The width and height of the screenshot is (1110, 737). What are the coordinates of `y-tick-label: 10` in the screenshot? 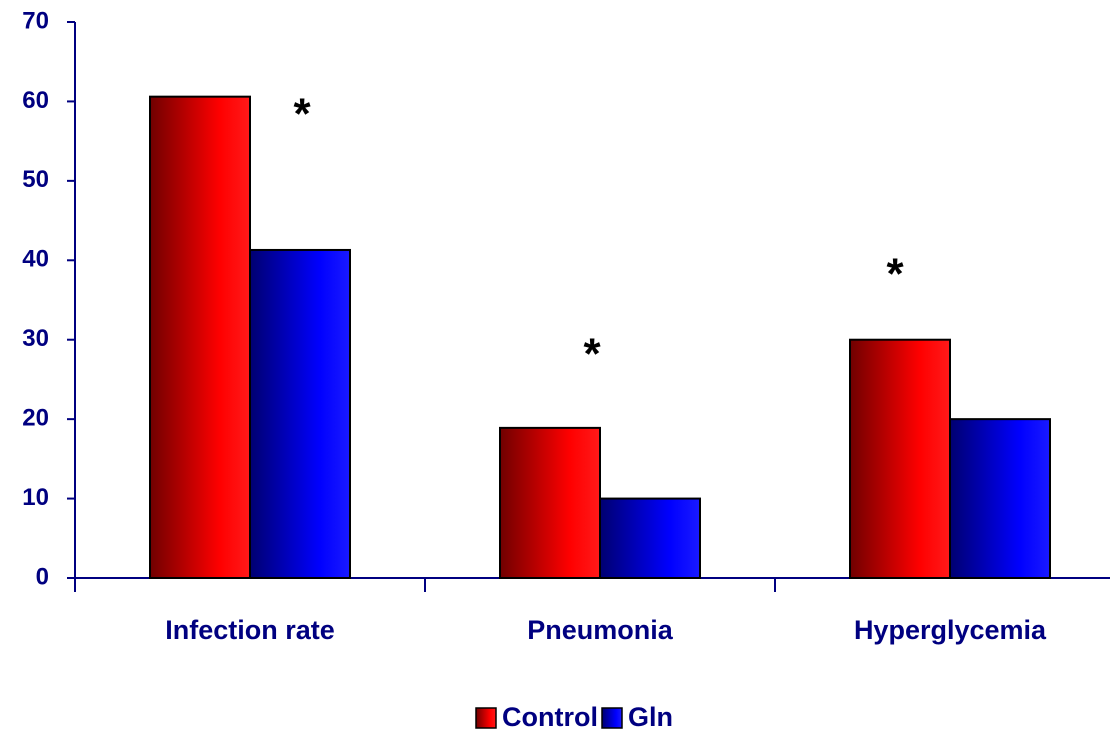 It's located at (35, 497).